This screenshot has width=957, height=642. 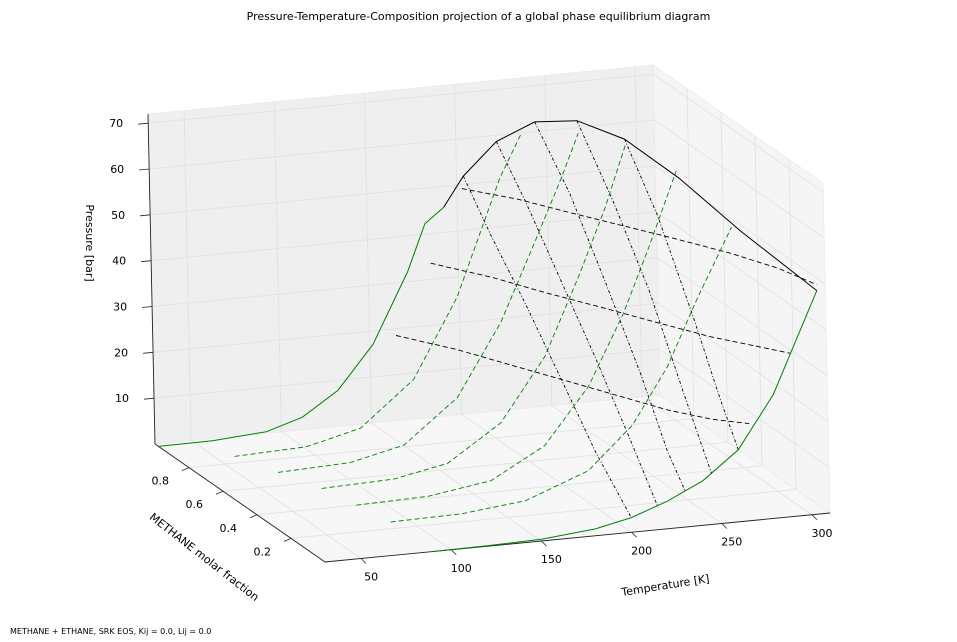 What do you see at coordinates (117, 169) in the screenshot?
I see `pressure-tick-label: 60` at bounding box center [117, 169].